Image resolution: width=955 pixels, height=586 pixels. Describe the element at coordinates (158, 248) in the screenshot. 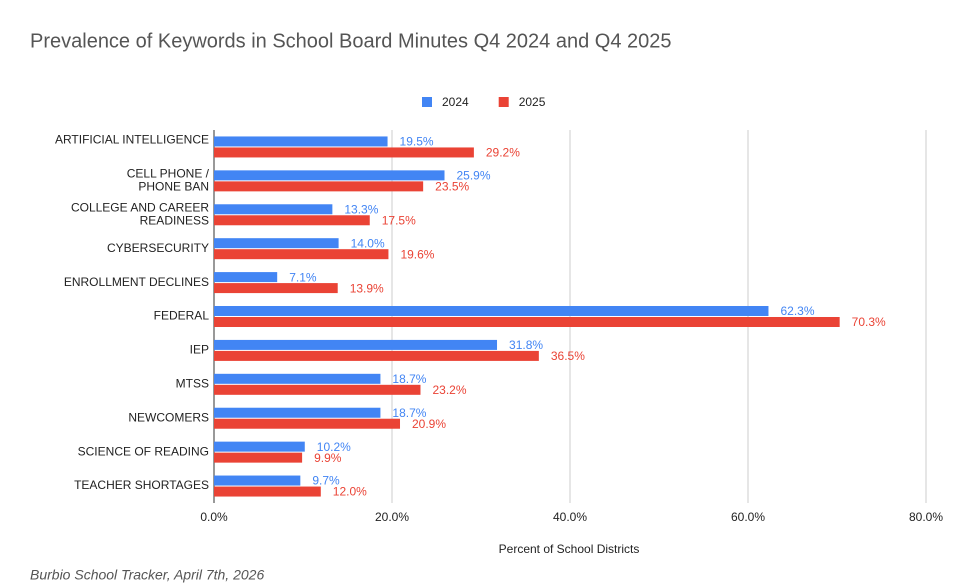

I see `y-tick-label: CYBERSECURITY` at that location.